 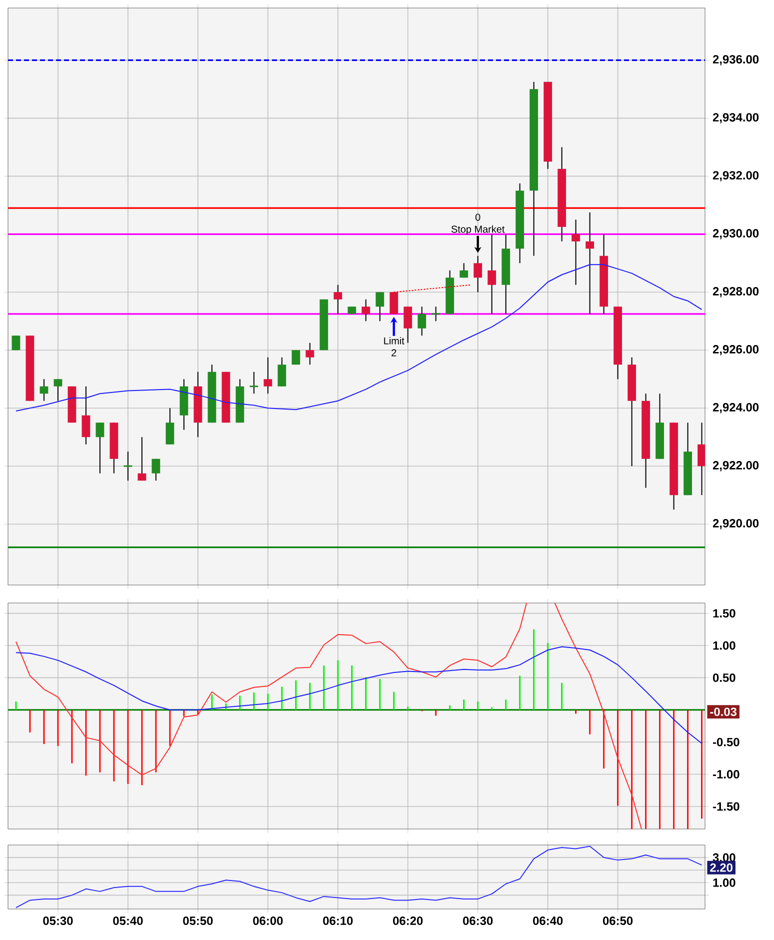 I want to click on y-tick-label: 2,920.00, so click(x=735, y=524).